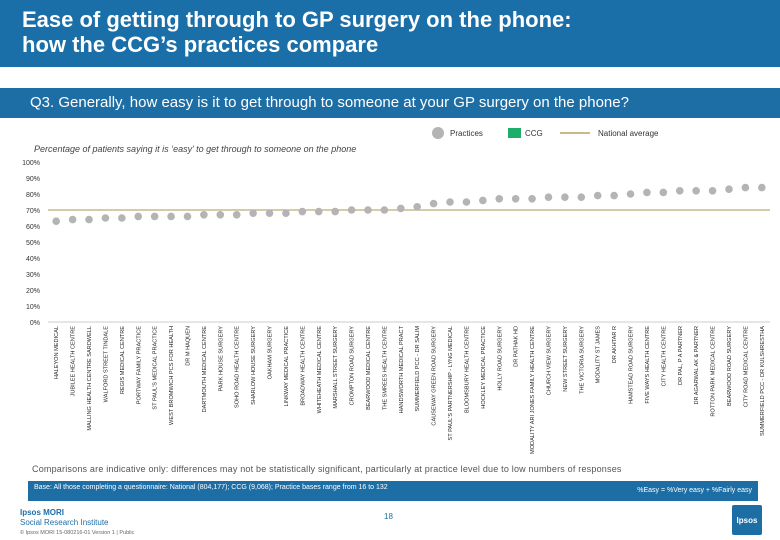 This screenshot has height=540, width=780. Describe the element at coordinates (467, 369) in the screenshot. I see `x-tick-label: BLOOMSBURY HEALTH CENTRE` at that location.